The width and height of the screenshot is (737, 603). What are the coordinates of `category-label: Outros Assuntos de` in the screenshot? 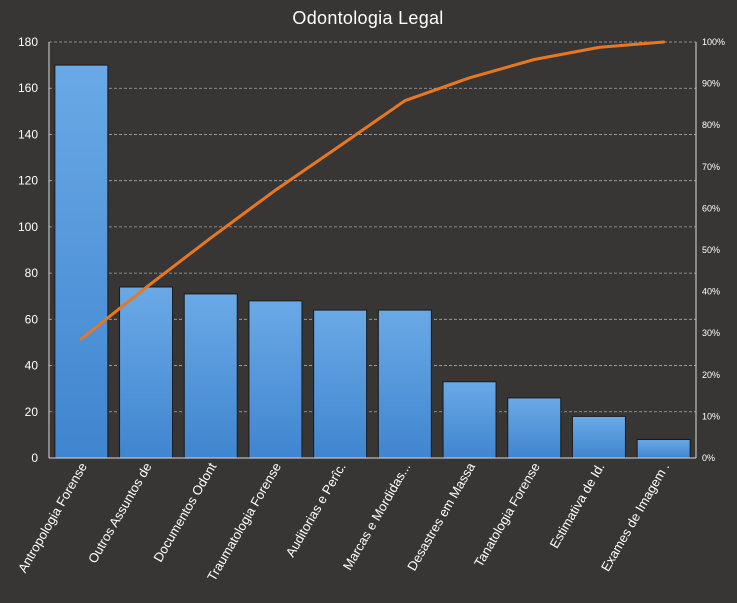 It's located at (120, 513).